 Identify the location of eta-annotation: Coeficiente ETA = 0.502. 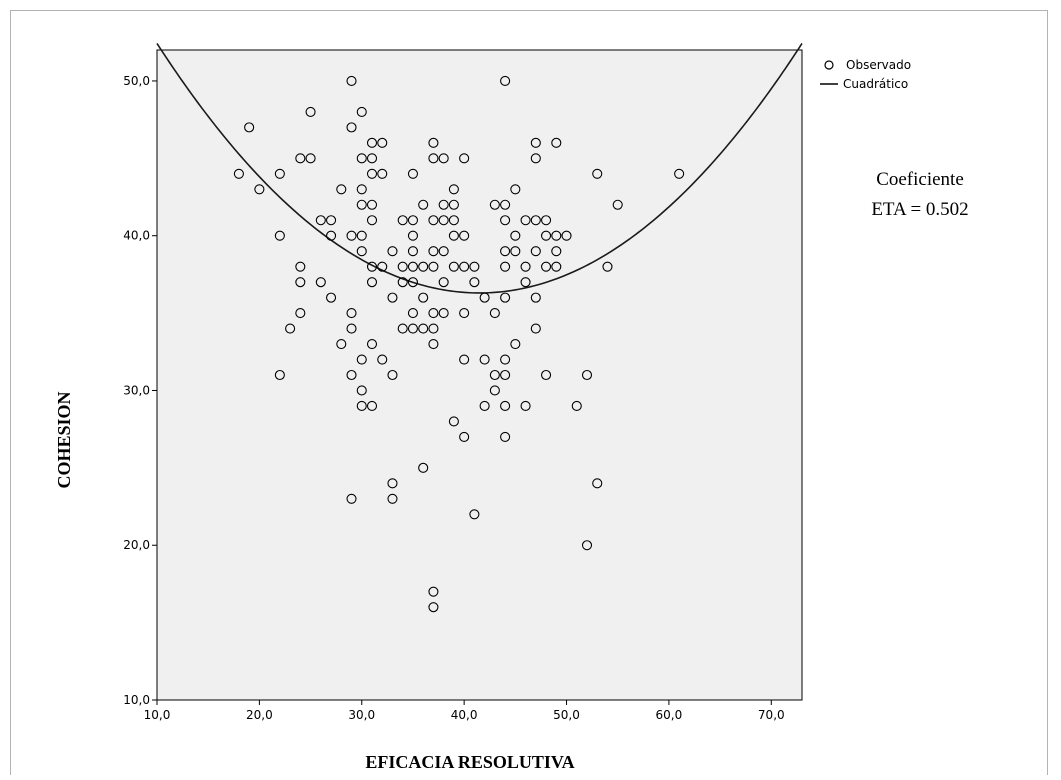
(919, 194).